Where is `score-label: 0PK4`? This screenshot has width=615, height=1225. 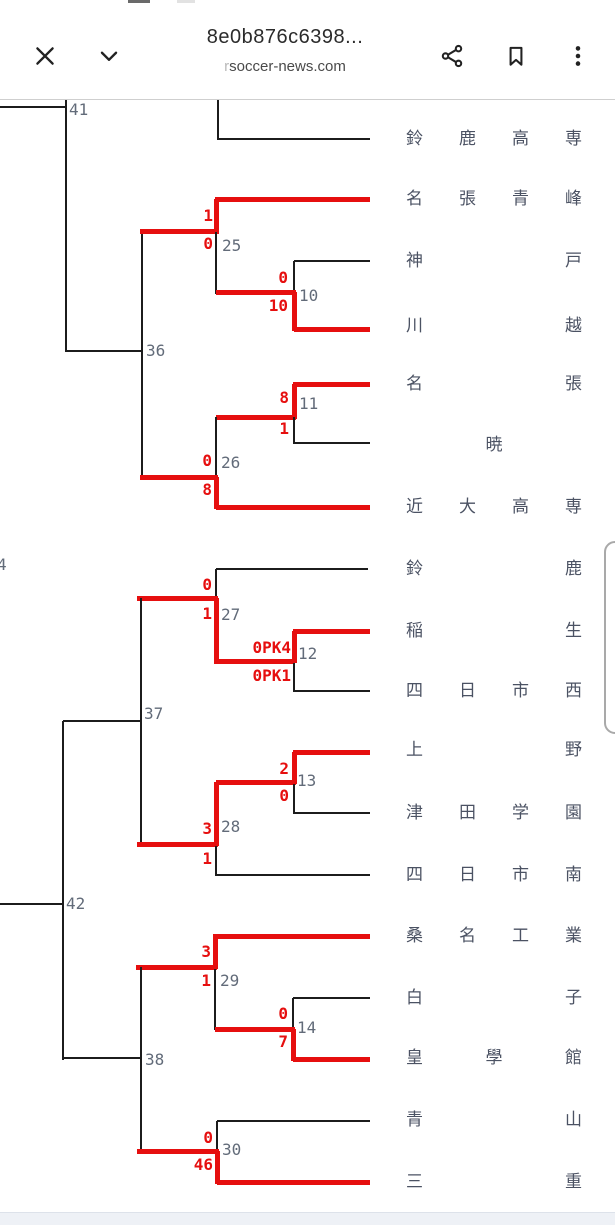
score-label: 0PK4 is located at coordinates (271, 647).